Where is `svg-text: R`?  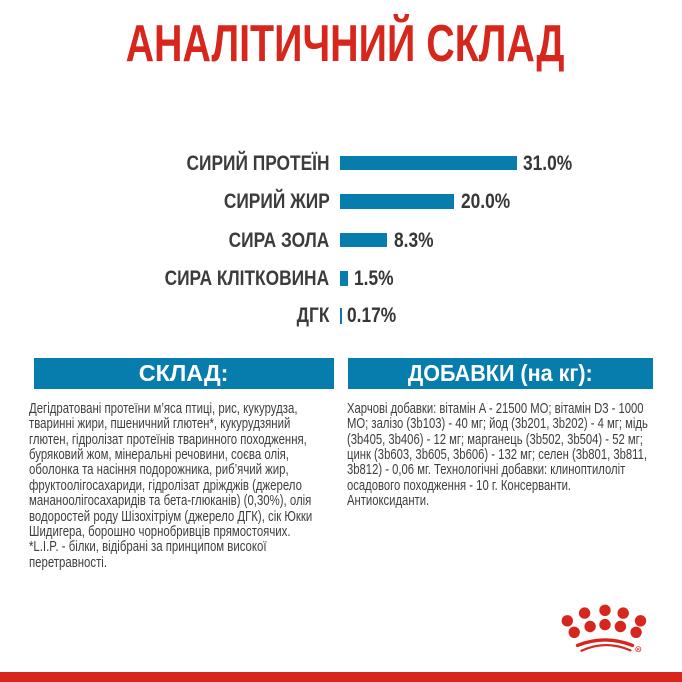 svg-text: R is located at coordinates (638, 649).